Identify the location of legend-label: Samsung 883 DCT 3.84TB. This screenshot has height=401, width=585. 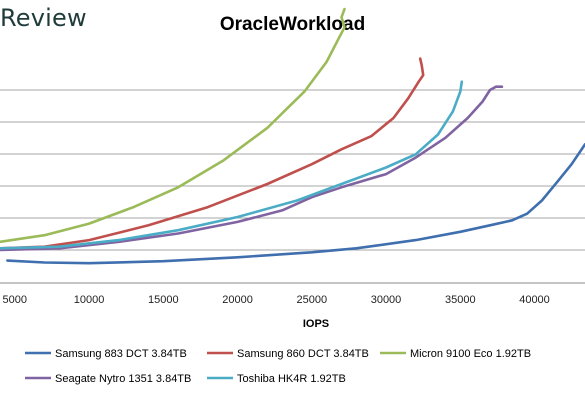
(121, 354).